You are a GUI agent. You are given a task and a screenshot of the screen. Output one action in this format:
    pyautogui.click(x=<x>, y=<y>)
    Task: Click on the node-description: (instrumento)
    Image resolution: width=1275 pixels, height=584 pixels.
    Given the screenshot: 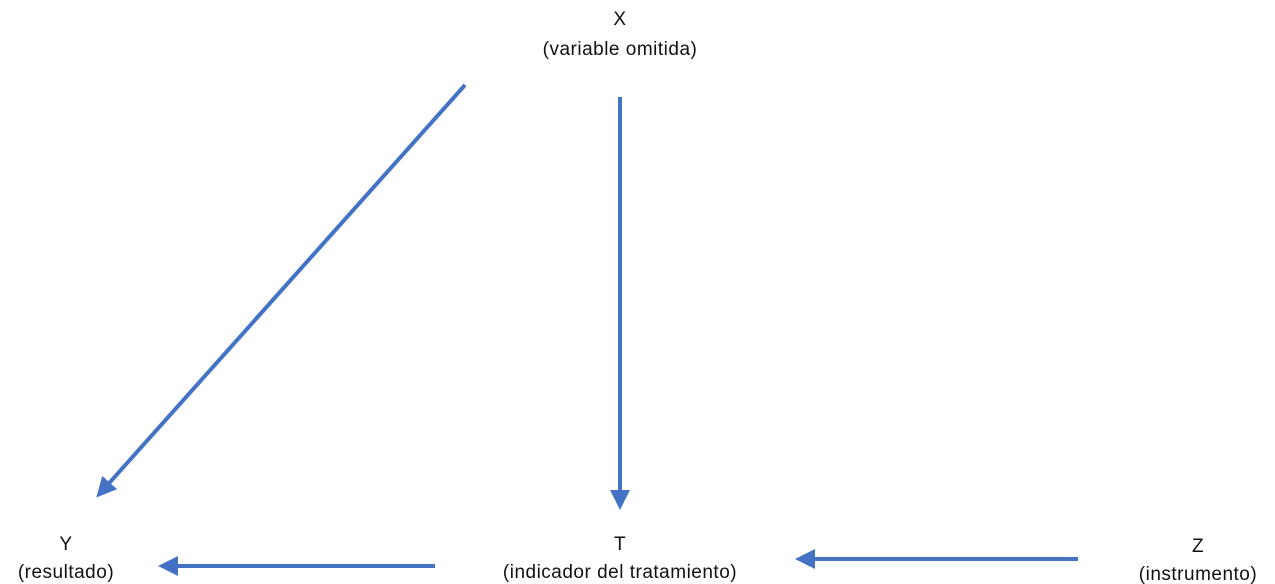 What is the action you would take?
    pyautogui.click(x=1198, y=574)
    